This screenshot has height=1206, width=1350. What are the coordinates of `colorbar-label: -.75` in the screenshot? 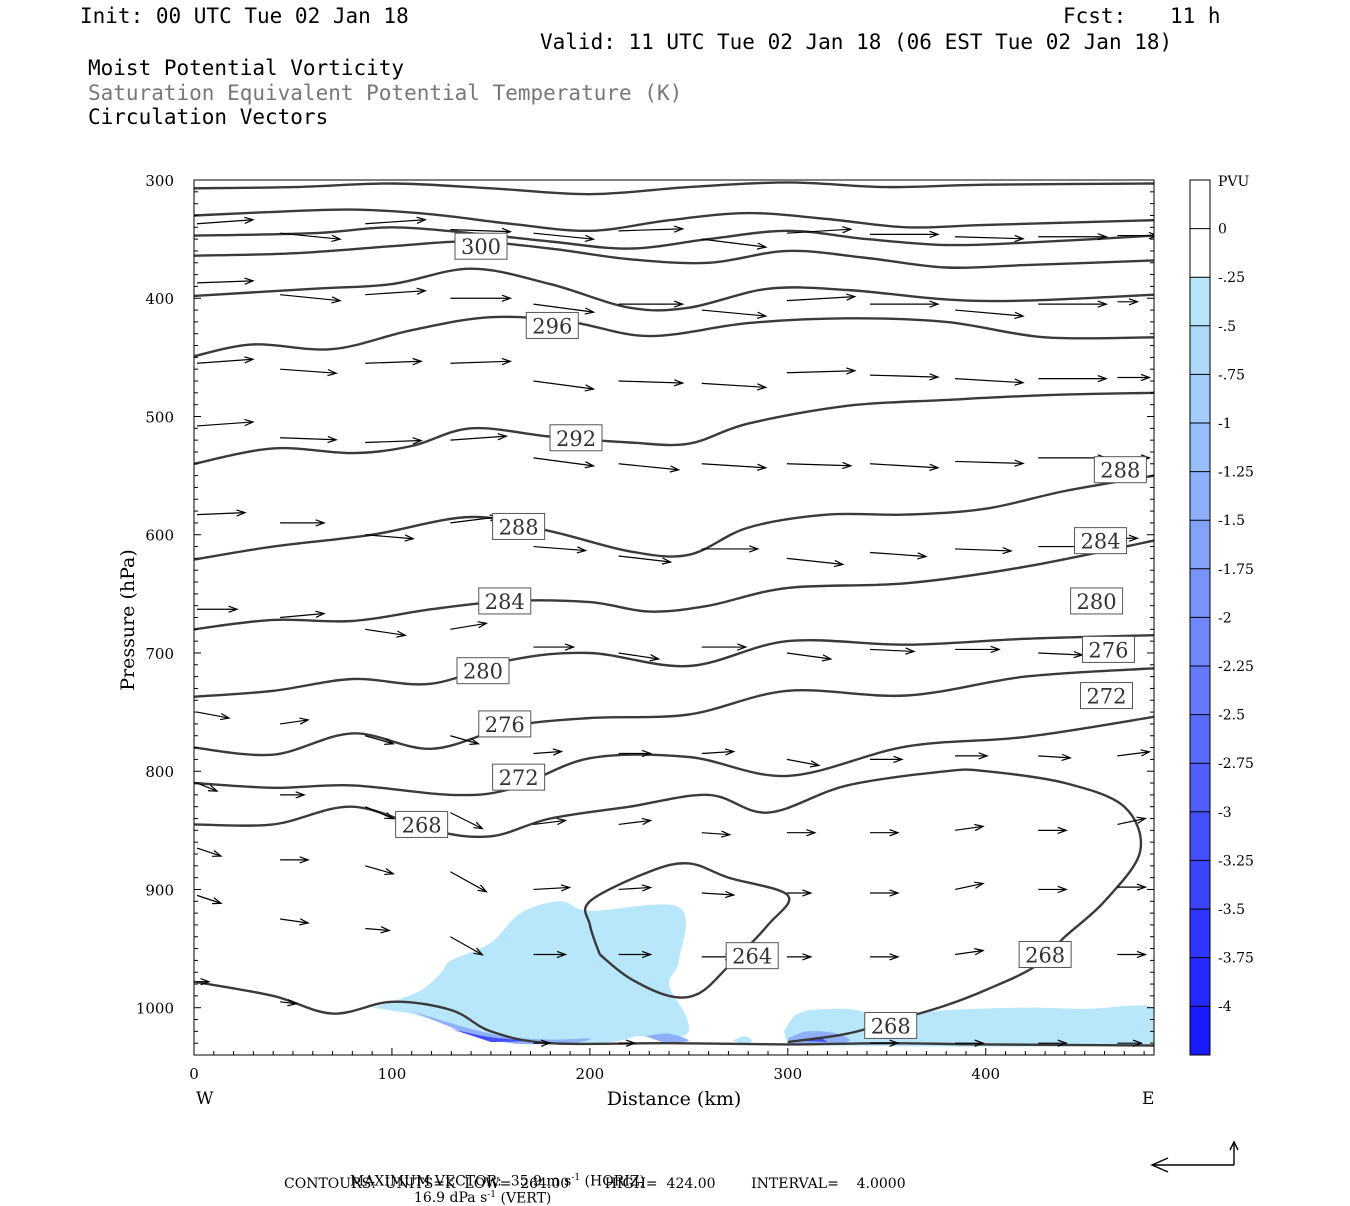 It's located at (1231, 375).